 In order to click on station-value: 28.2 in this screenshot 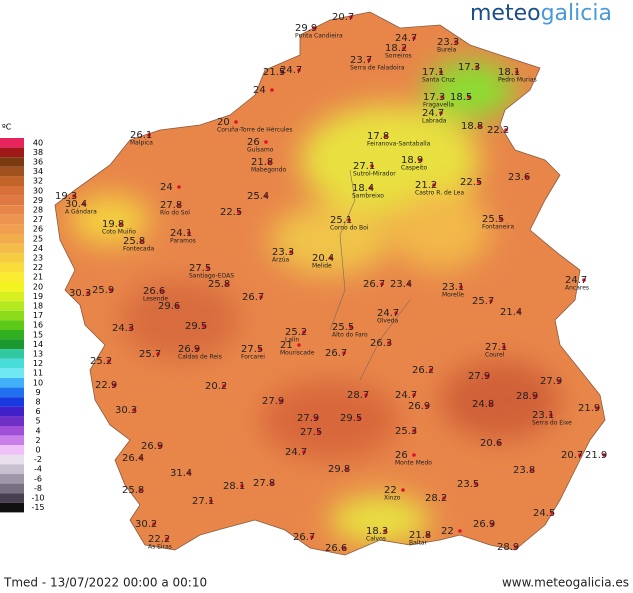, I will do `click(436, 498)`.